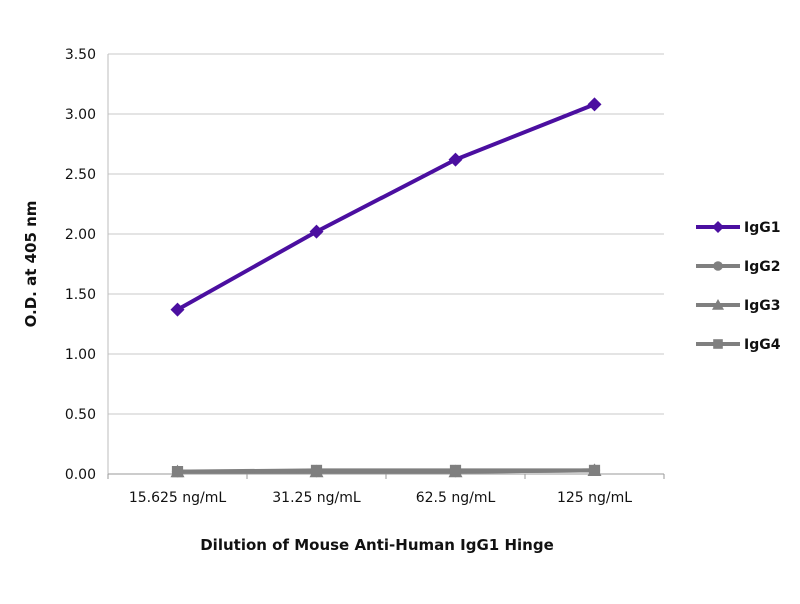 The image size is (800, 604). What do you see at coordinates (762, 267) in the screenshot?
I see `legend-label: IgG2` at bounding box center [762, 267].